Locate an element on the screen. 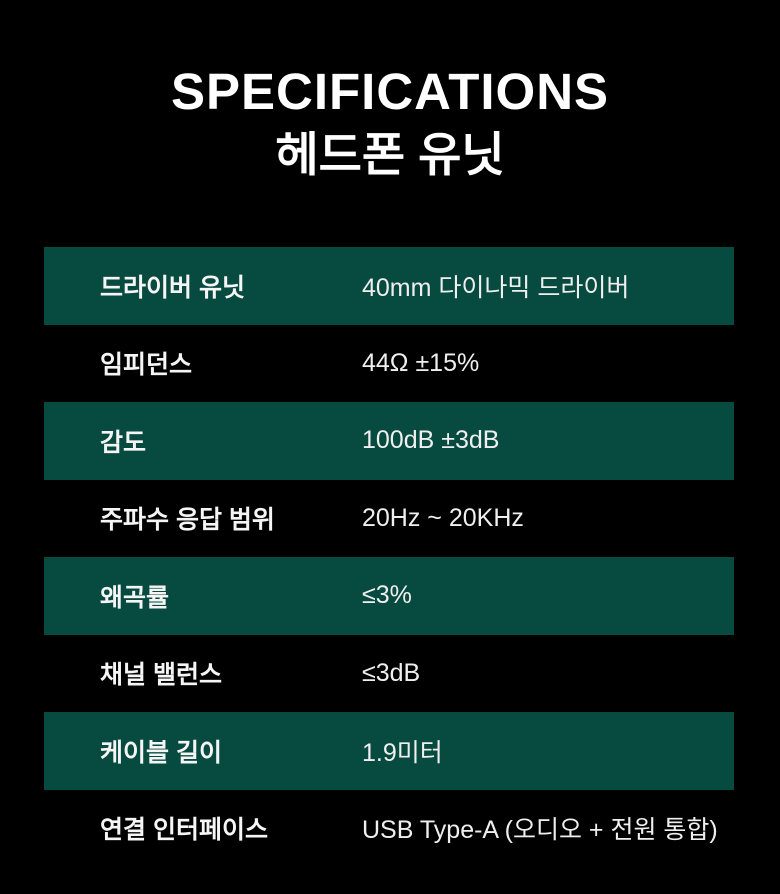  page-header: SPECIFICATIONS 헤드폰 유닛 is located at coordinates (390, 122).